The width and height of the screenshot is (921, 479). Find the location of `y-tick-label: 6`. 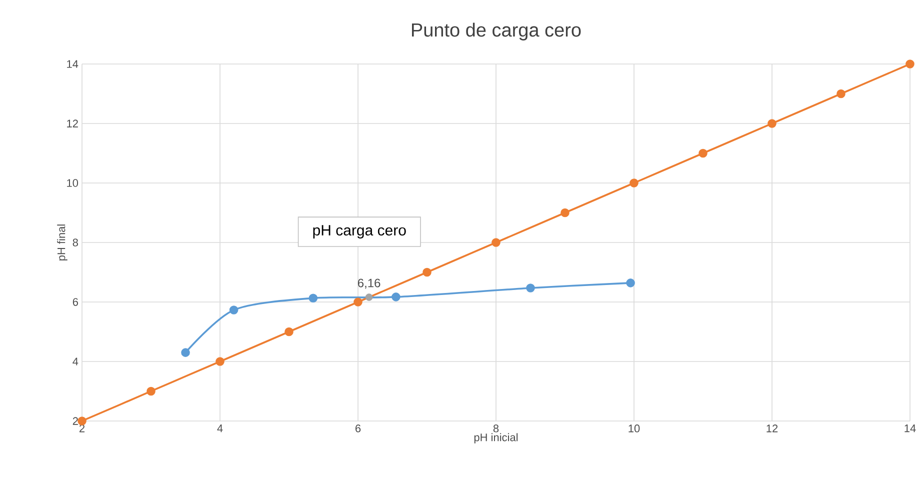

y-tick-label: 6 is located at coordinates (75, 302).